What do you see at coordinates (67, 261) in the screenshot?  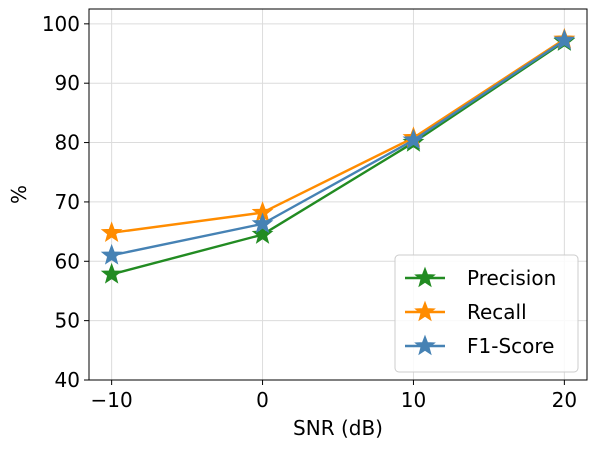 I see `y-tick-label: 60` at bounding box center [67, 261].